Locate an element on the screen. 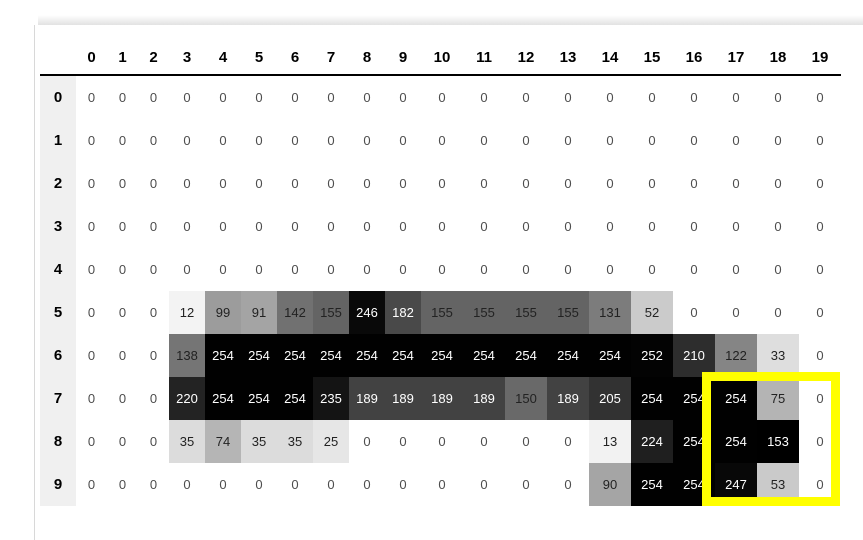 This screenshot has height=540, width=863. pixel-cell: 150 is located at coordinates (526, 398).